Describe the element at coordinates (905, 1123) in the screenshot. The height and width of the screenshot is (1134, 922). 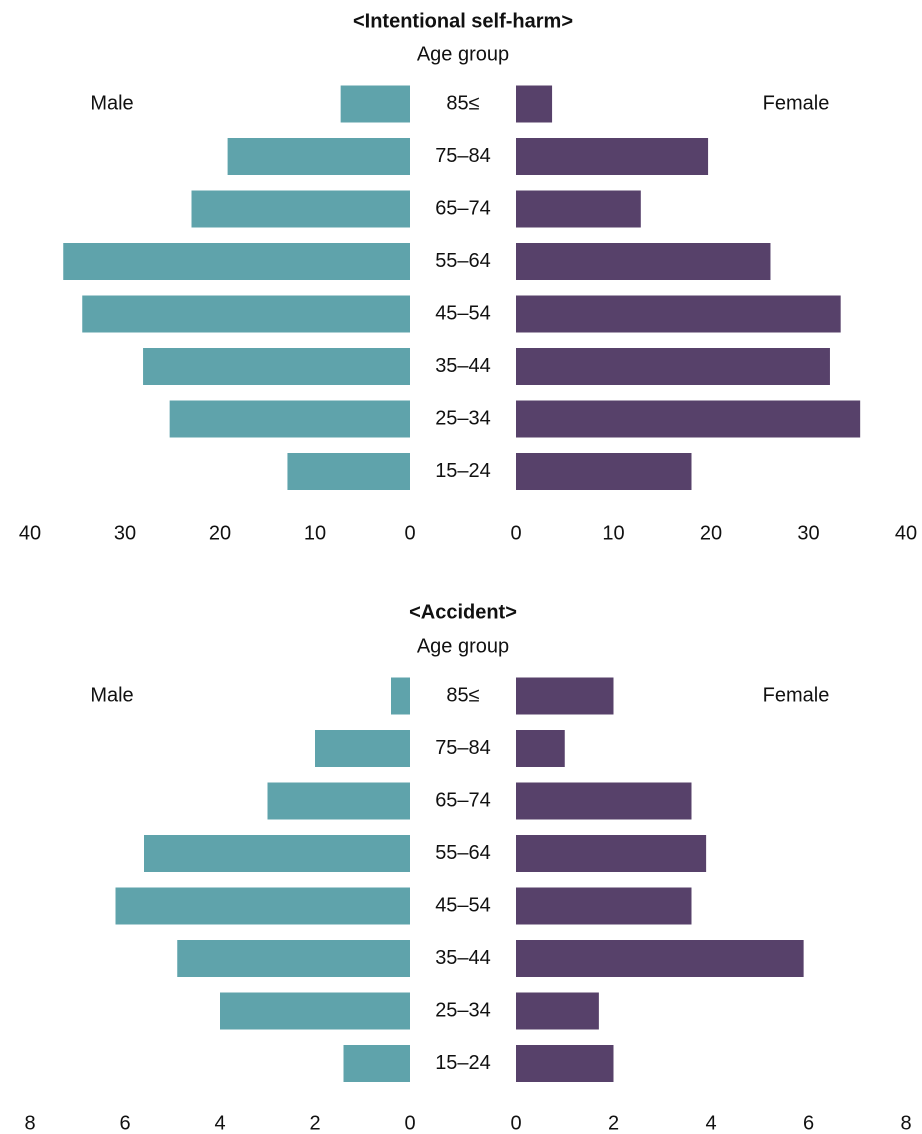
I see `tick-label-right-5: 8` at that location.